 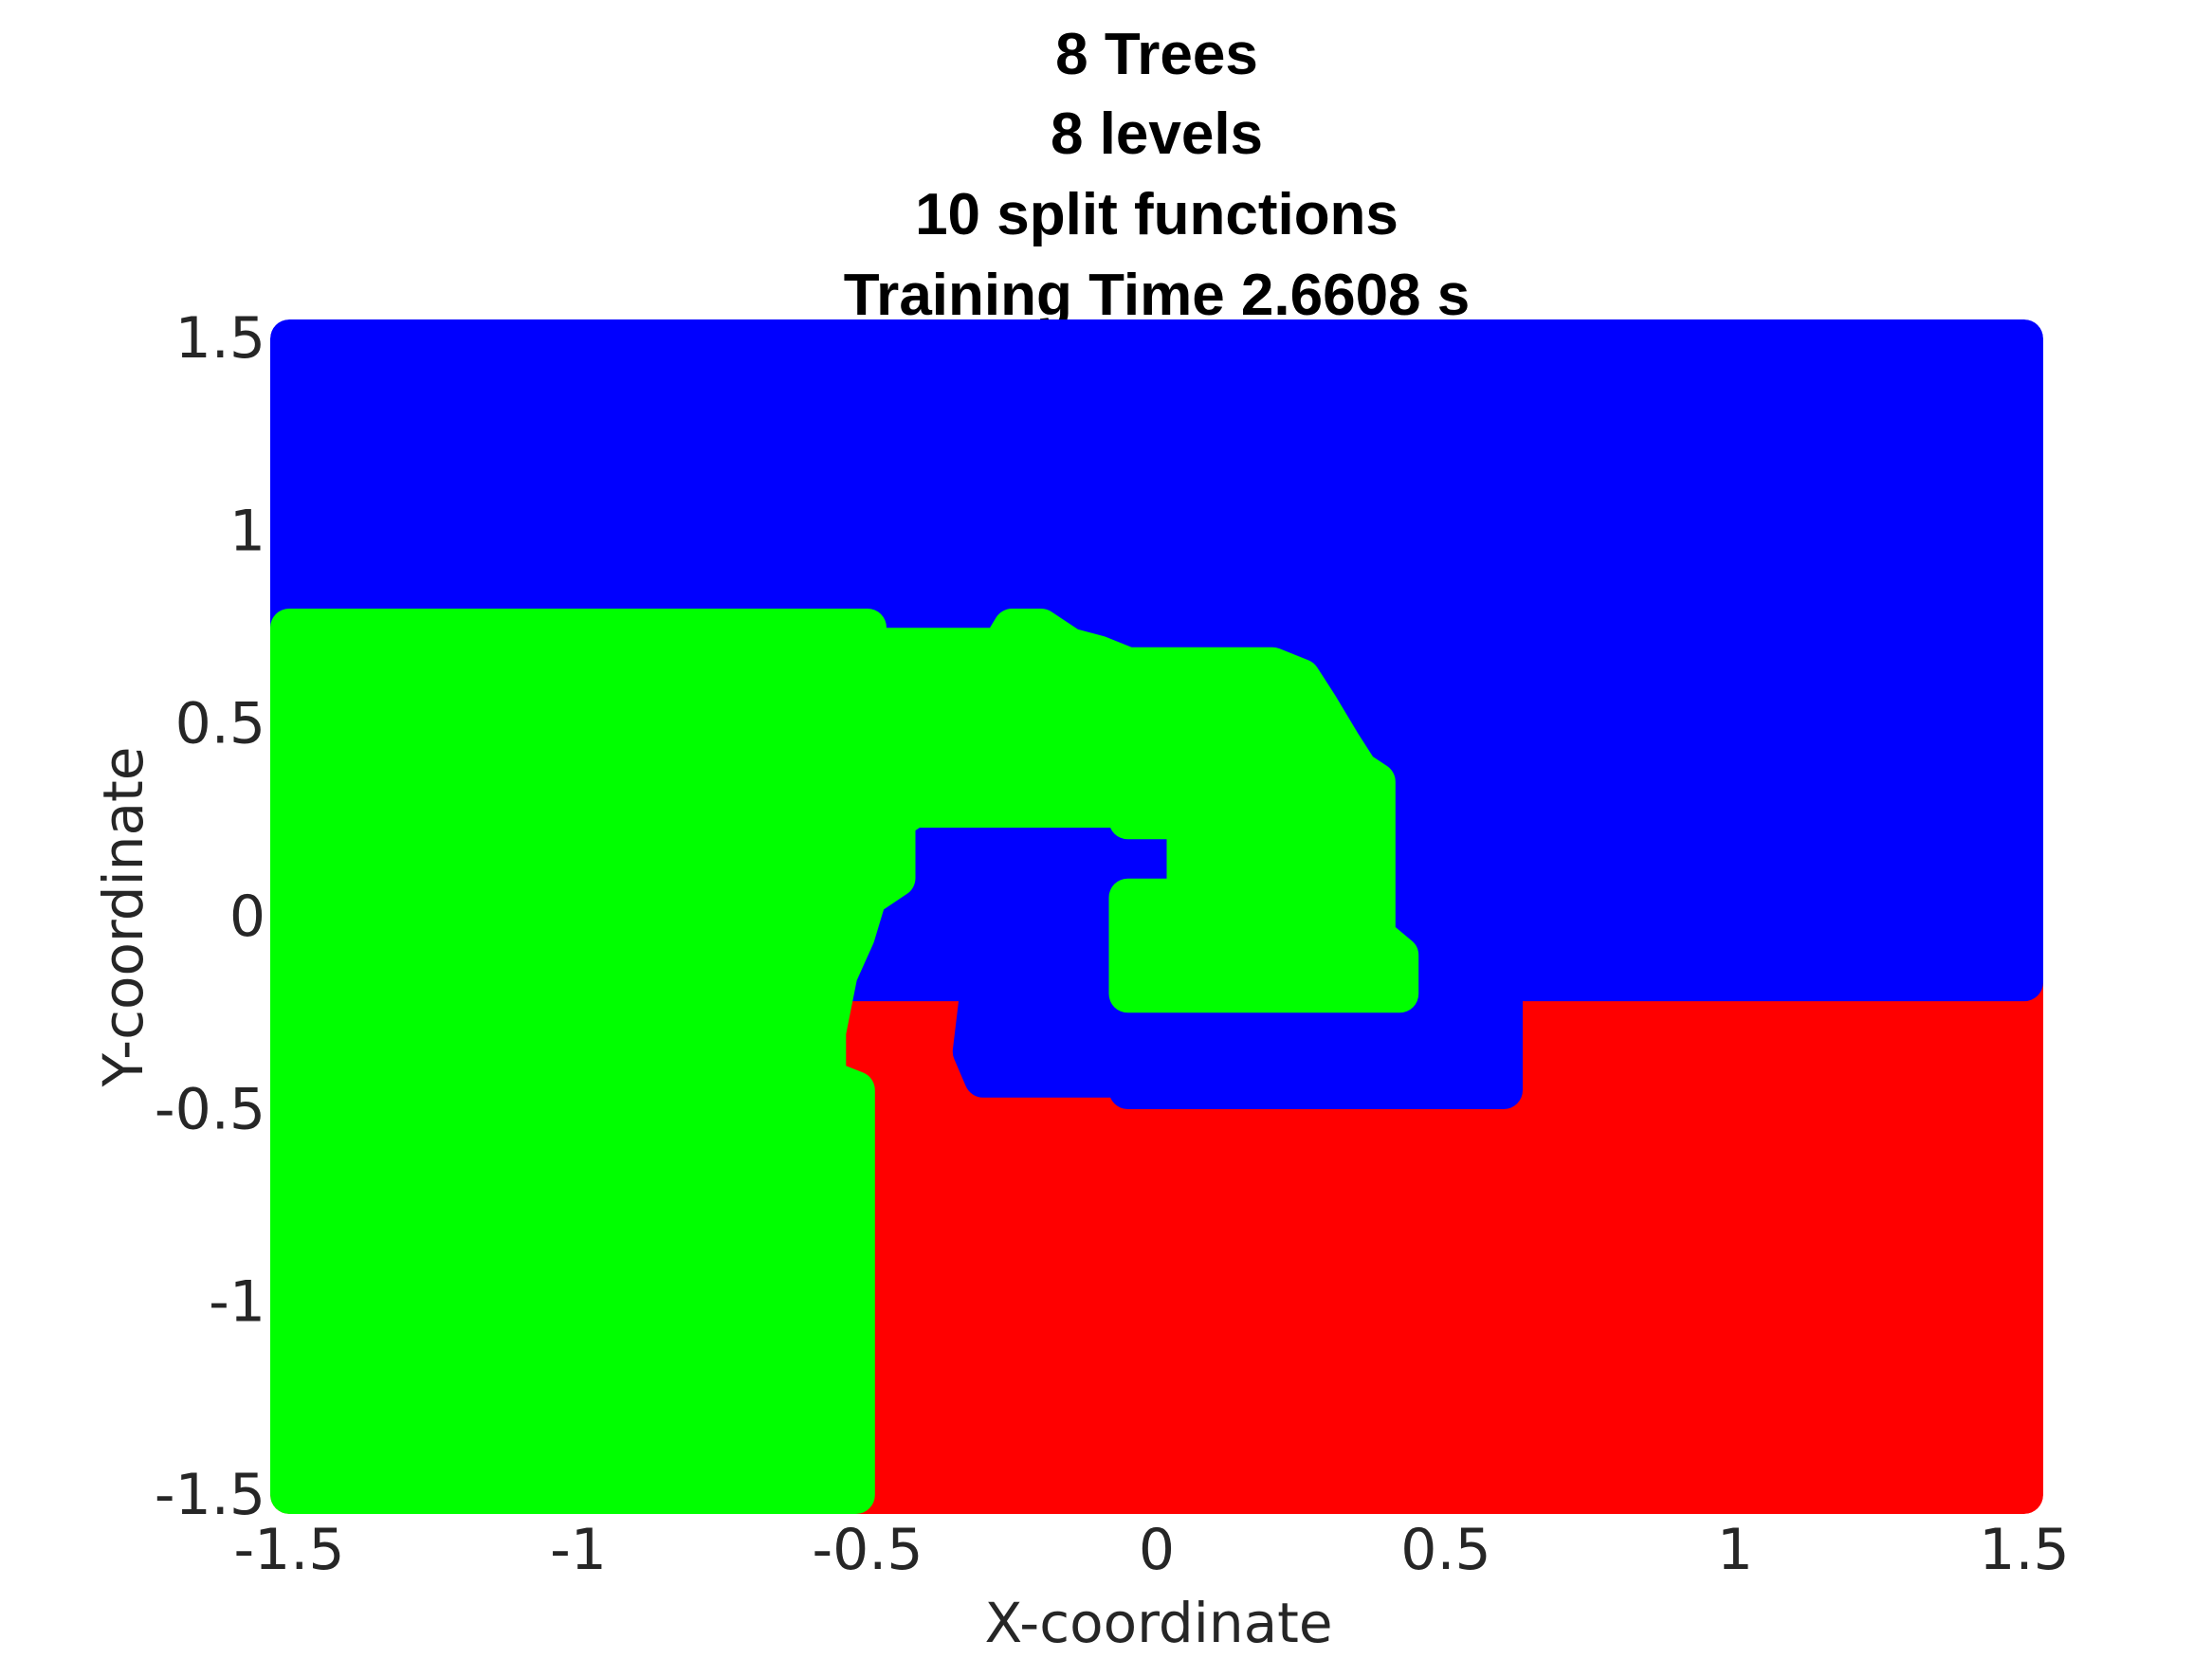 What do you see at coordinates (1157, 134) in the screenshot?
I see `title-line-2: 8 levels` at bounding box center [1157, 134].